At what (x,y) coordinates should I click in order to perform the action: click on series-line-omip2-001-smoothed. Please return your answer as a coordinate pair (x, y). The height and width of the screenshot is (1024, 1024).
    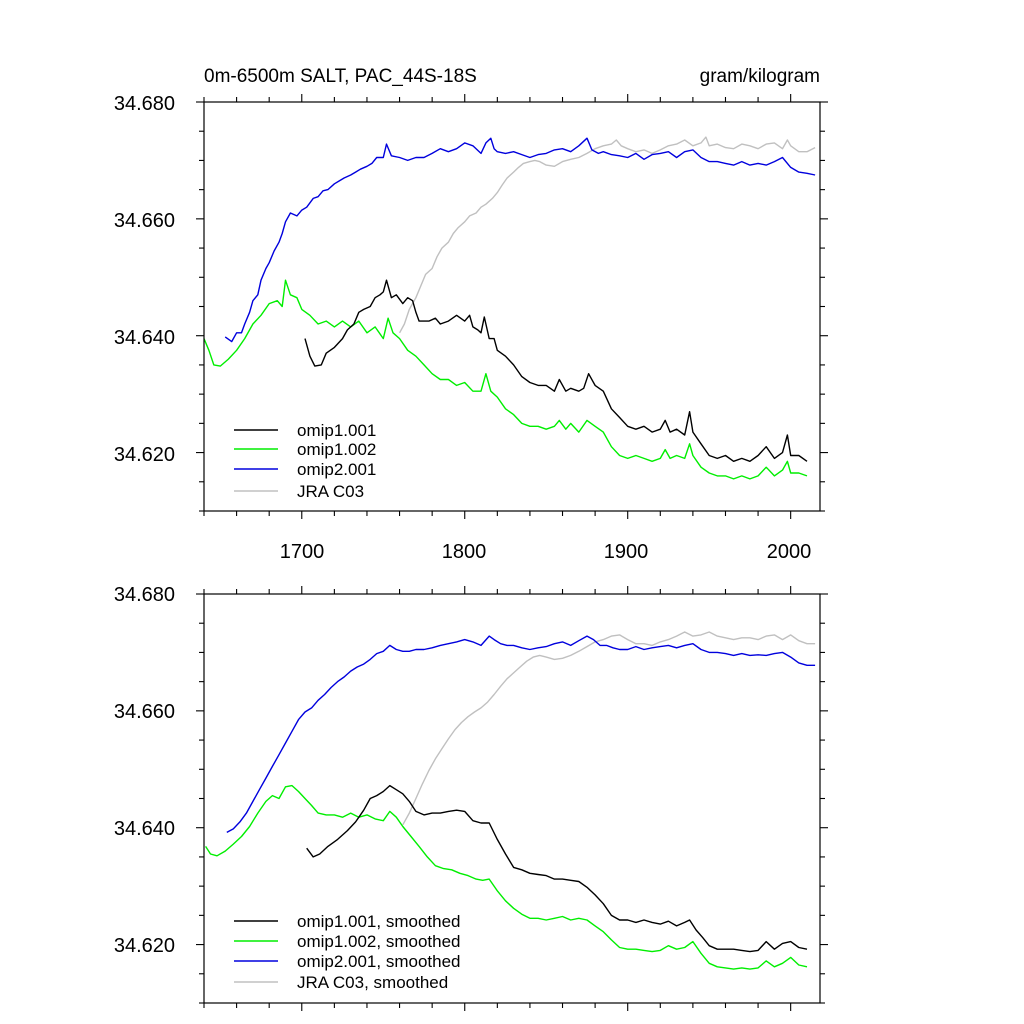
    Looking at the image, I should click on (521, 734).